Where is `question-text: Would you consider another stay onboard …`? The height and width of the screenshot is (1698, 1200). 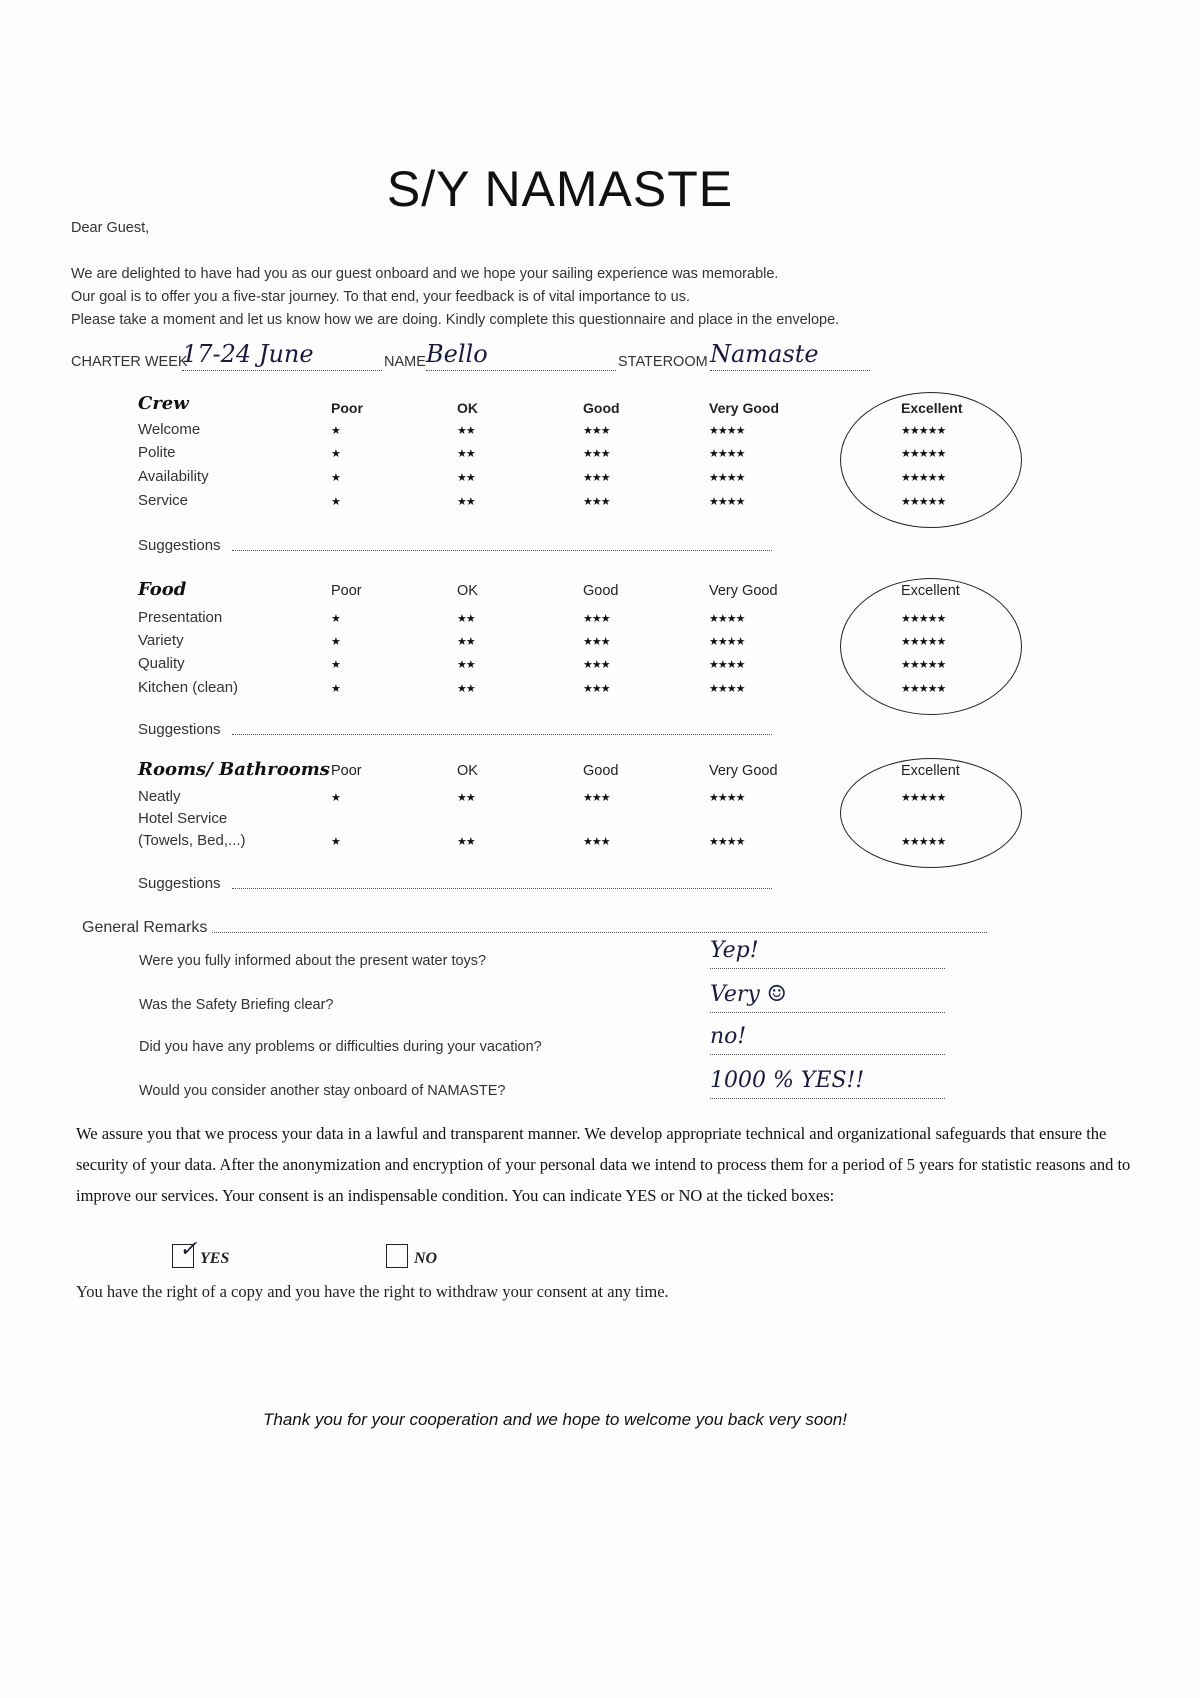
question-text: Would you consider another stay onboard … is located at coordinates (322, 1091).